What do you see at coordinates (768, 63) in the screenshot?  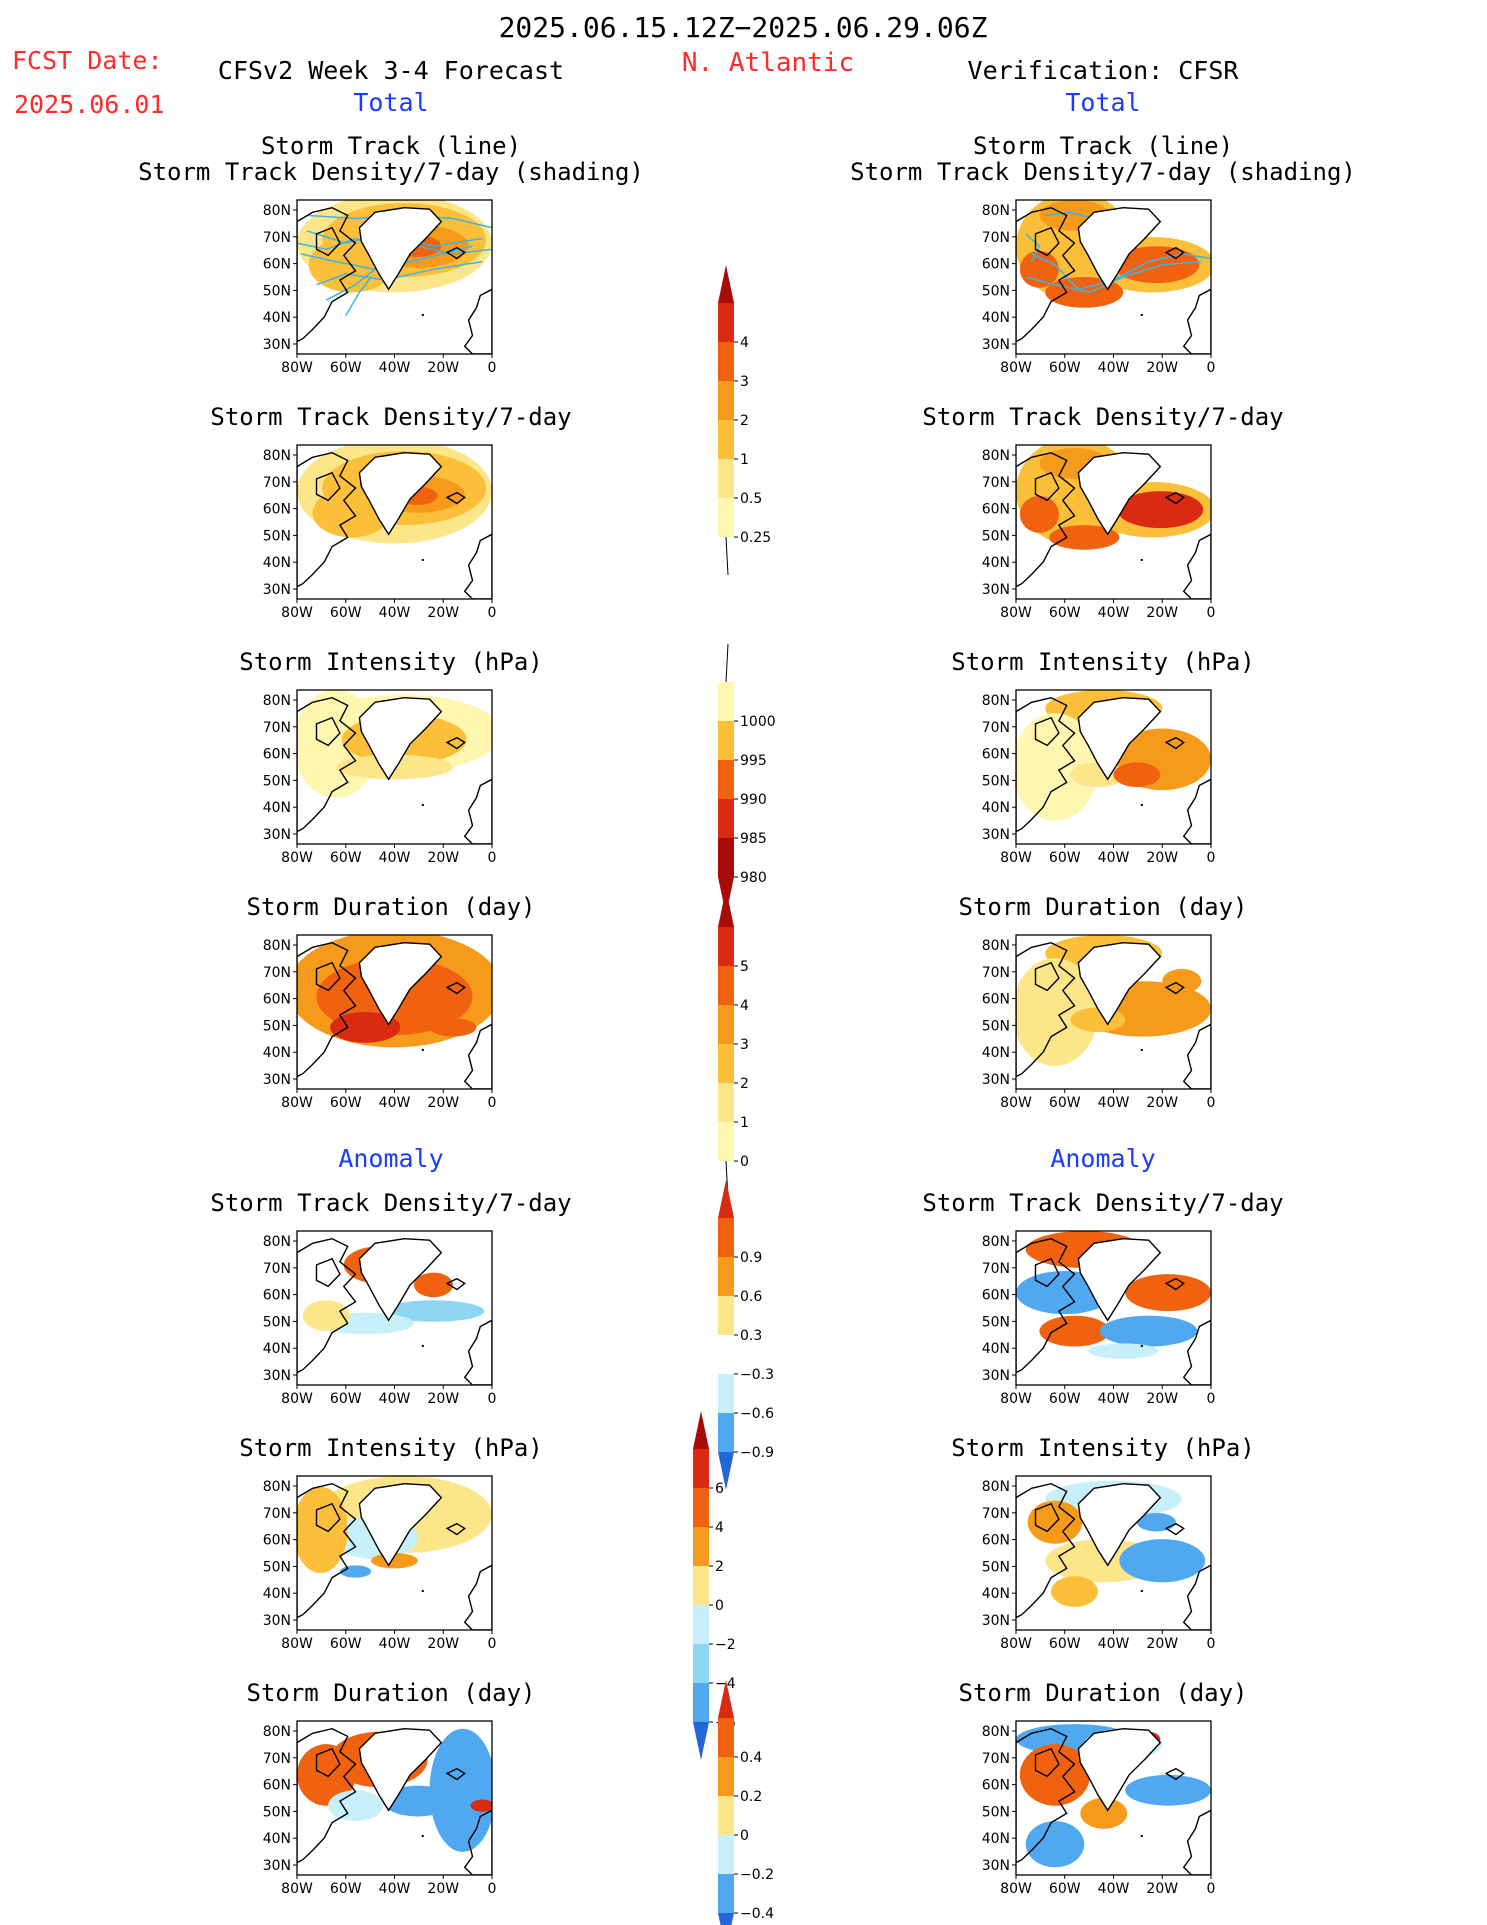 I see `region-title: N. Atlantic` at bounding box center [768, 63].